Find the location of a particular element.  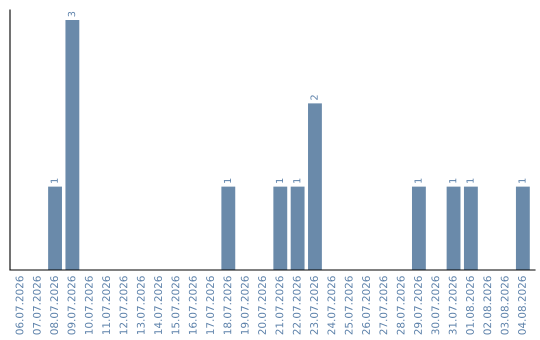

x-tick-label: 30.07.2026 is located at coordinates (435, 305).